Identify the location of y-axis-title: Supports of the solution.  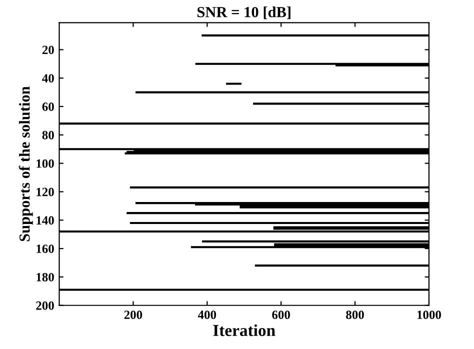
(25, 164).